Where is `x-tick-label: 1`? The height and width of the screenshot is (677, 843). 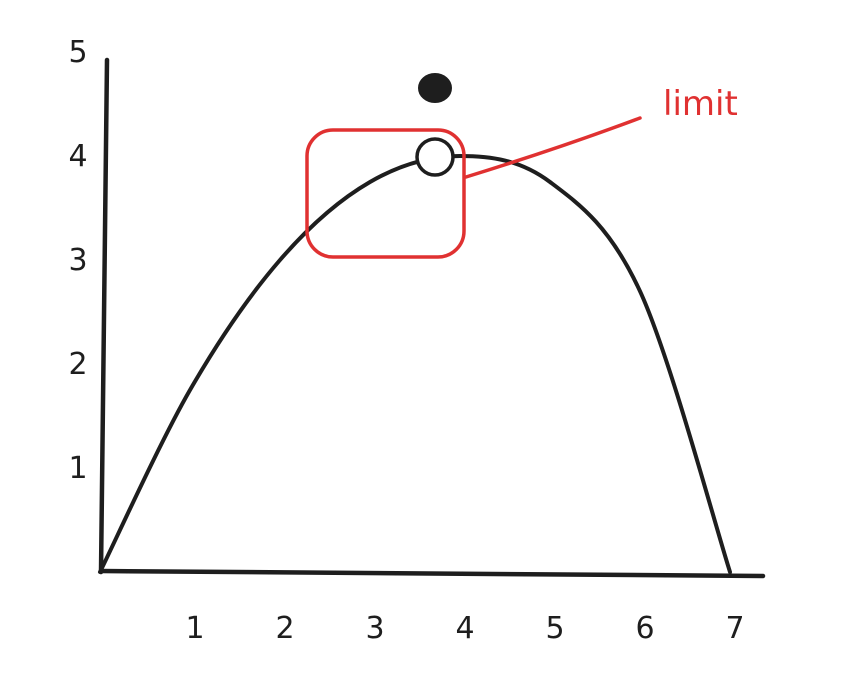
x-tick-label: 1 is located at coordinates (194, 628).